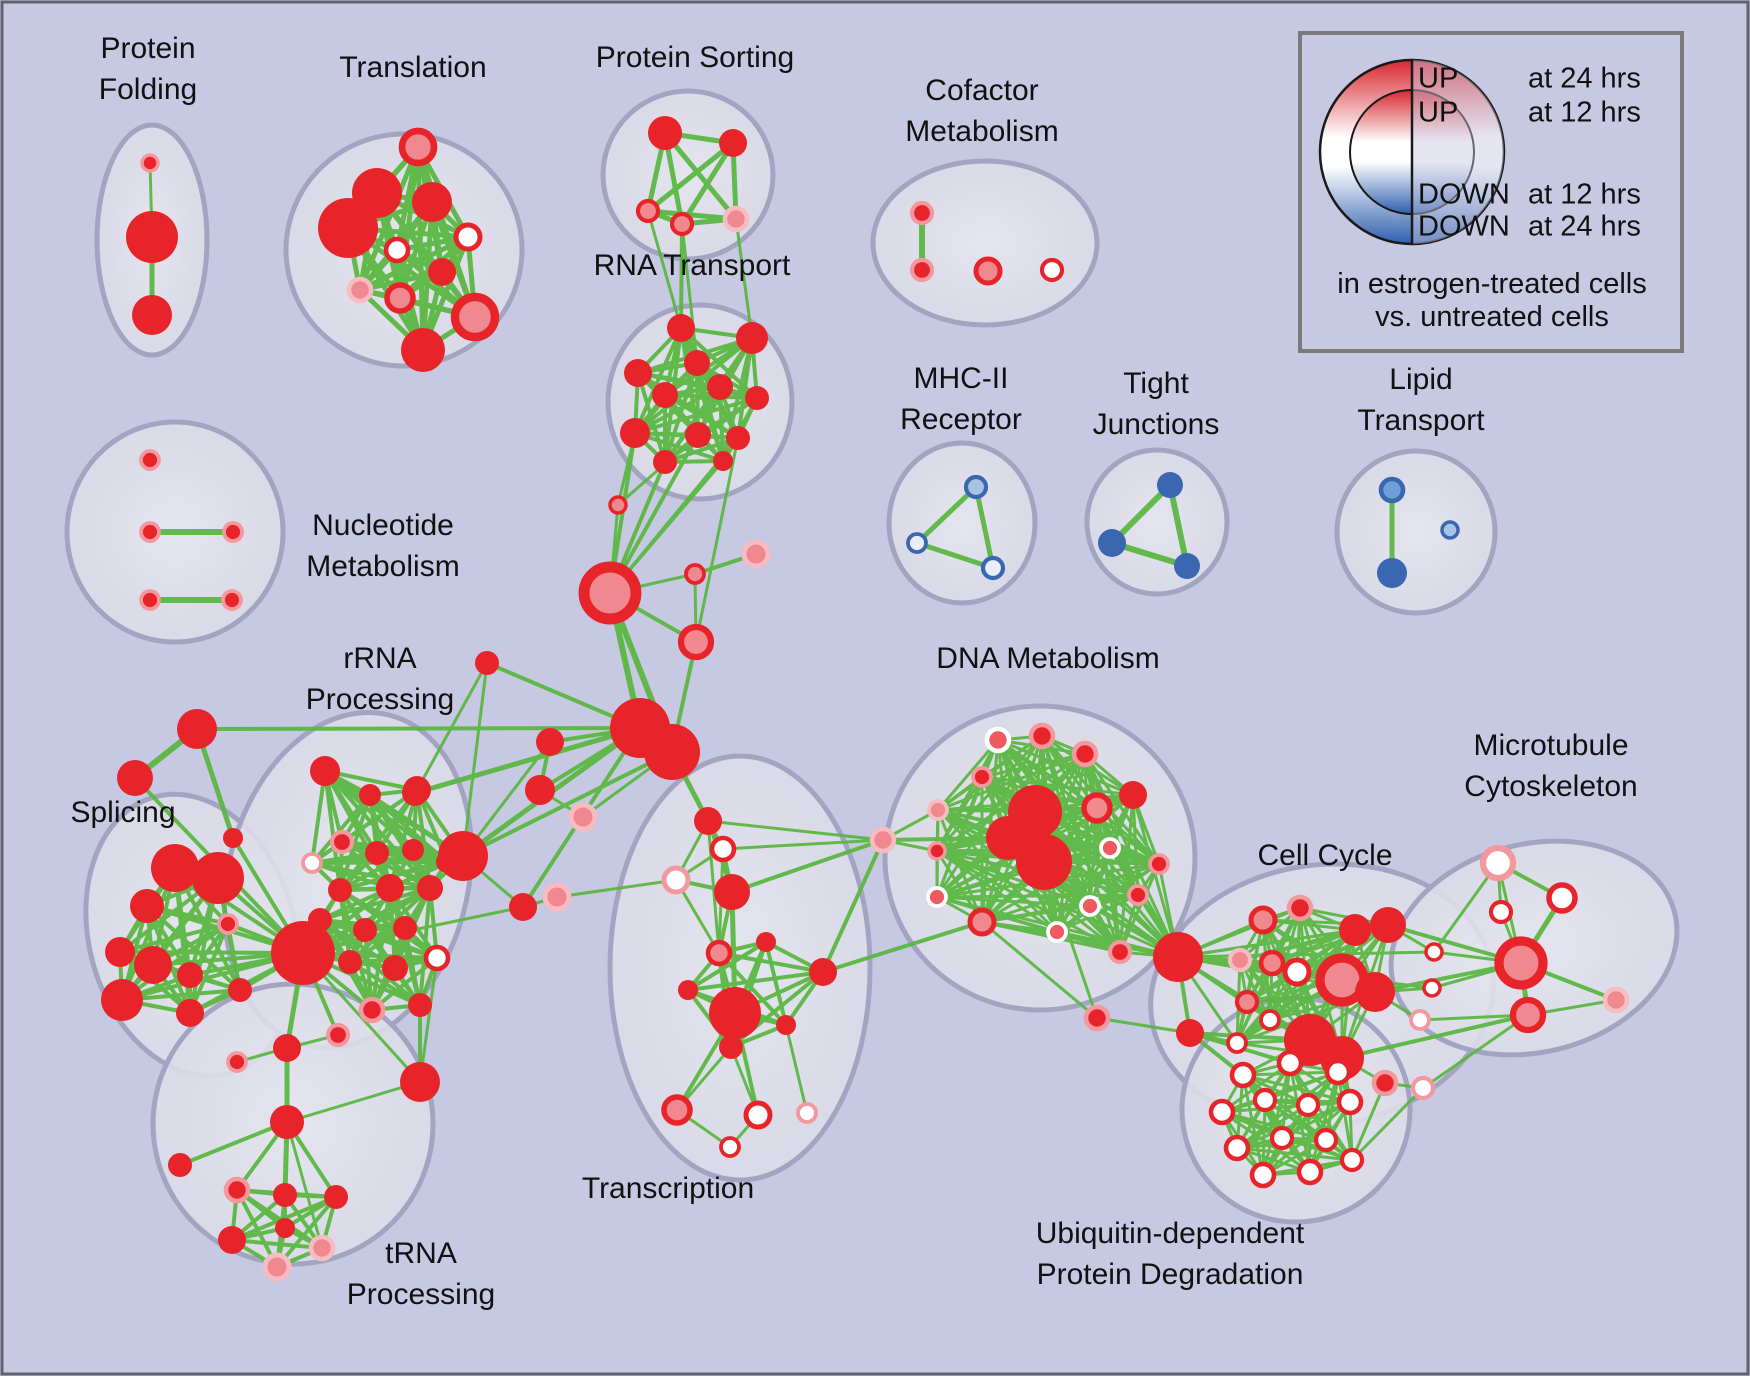 This screenshot has width=1750, height=1376. I want to click on cluster-tight-junctions-ellipse, so click(1157, 522).